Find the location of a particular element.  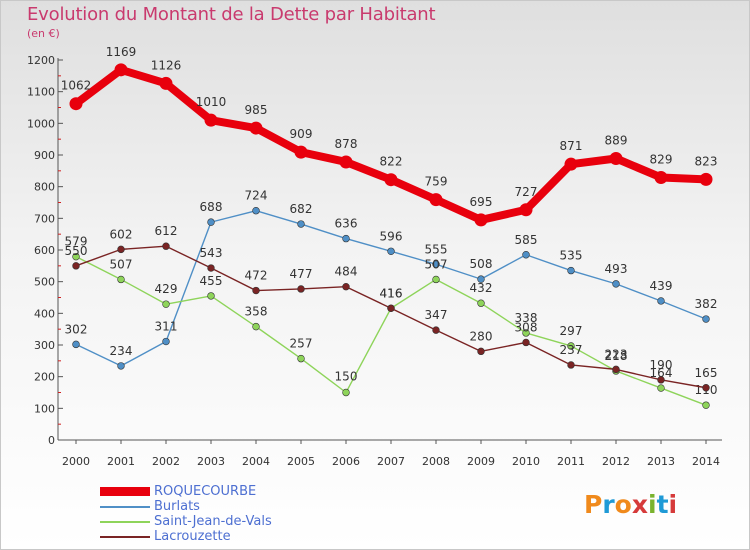

y-tick-label: 400 is located at coordinates (44, 313).